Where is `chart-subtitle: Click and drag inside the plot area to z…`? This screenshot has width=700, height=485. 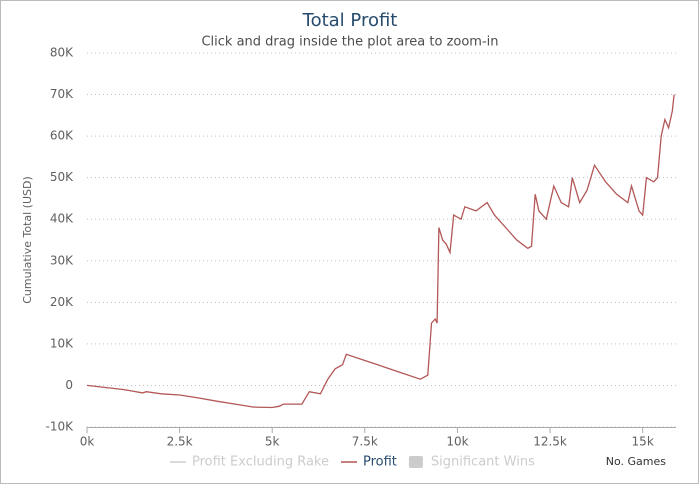
chart-subtitle: Click and drag inside the plot area to z… is located at coordinates (349, 42).